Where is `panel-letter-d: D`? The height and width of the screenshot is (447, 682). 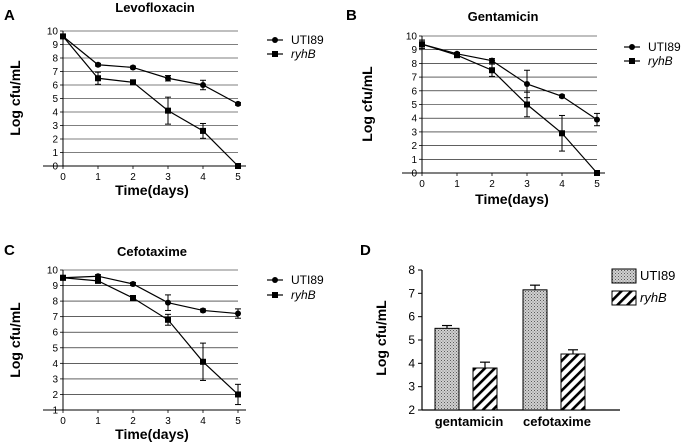 panel-letter-d: D is located at coordinates (365, 250).